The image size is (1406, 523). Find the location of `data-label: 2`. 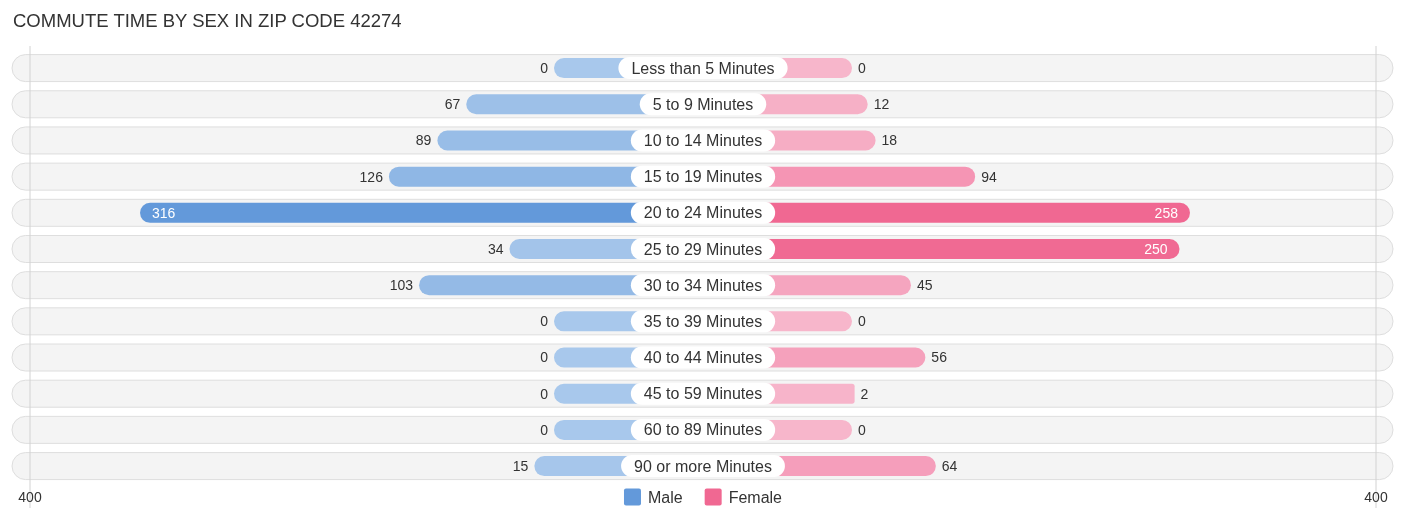

data-label: 2 is located at coordinates (864, 393).